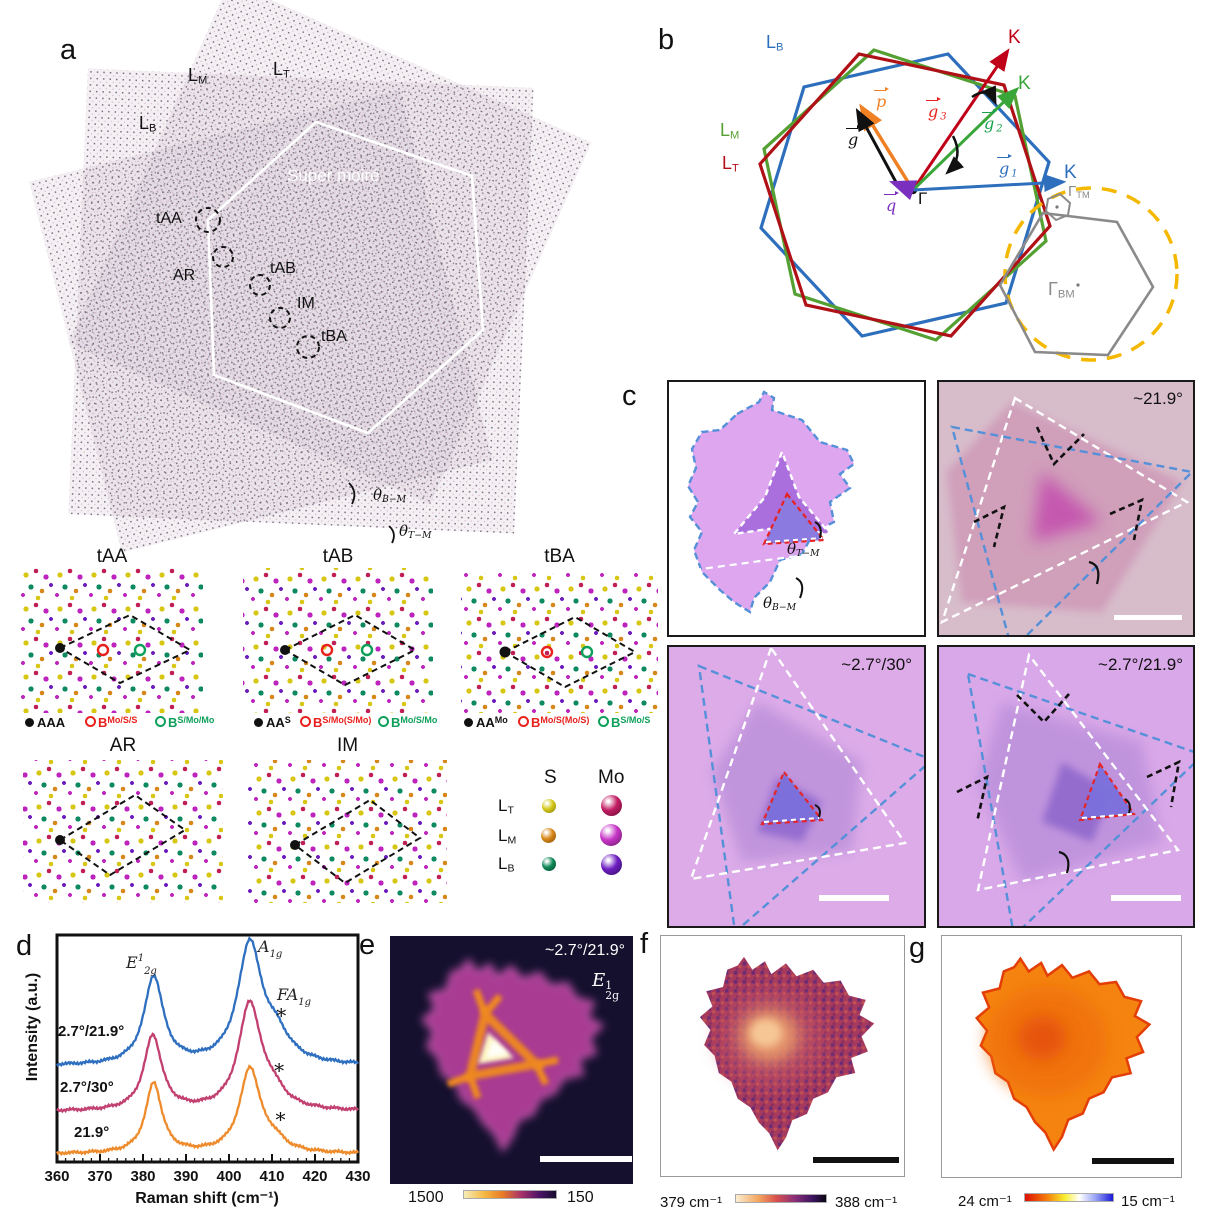 This screenshot has width=1219, height=1230. I want to click on gamma-tm-dot, so click(1057, 207).